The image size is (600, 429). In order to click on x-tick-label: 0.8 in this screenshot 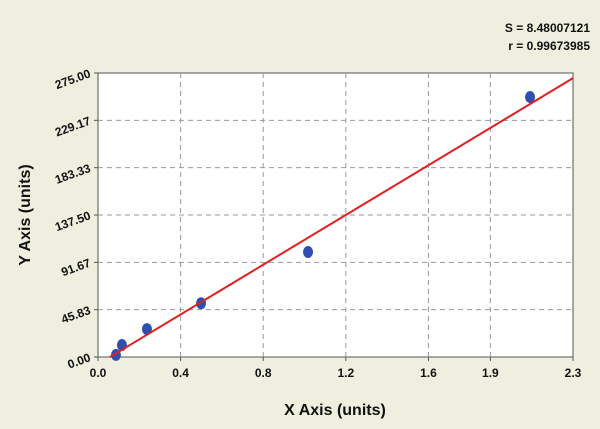, I will do `click(263, 373)`.